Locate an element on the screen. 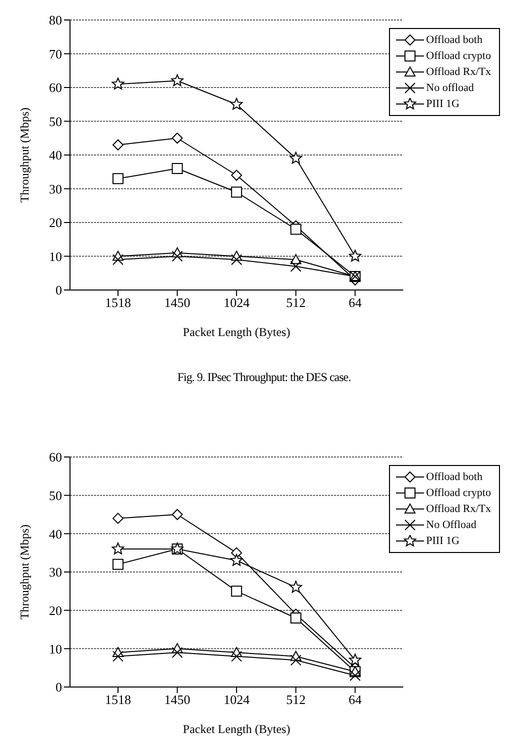 The height and width of the screenshot is (756, 528). legend-label: No Offload is located at coordinates (451, 525).